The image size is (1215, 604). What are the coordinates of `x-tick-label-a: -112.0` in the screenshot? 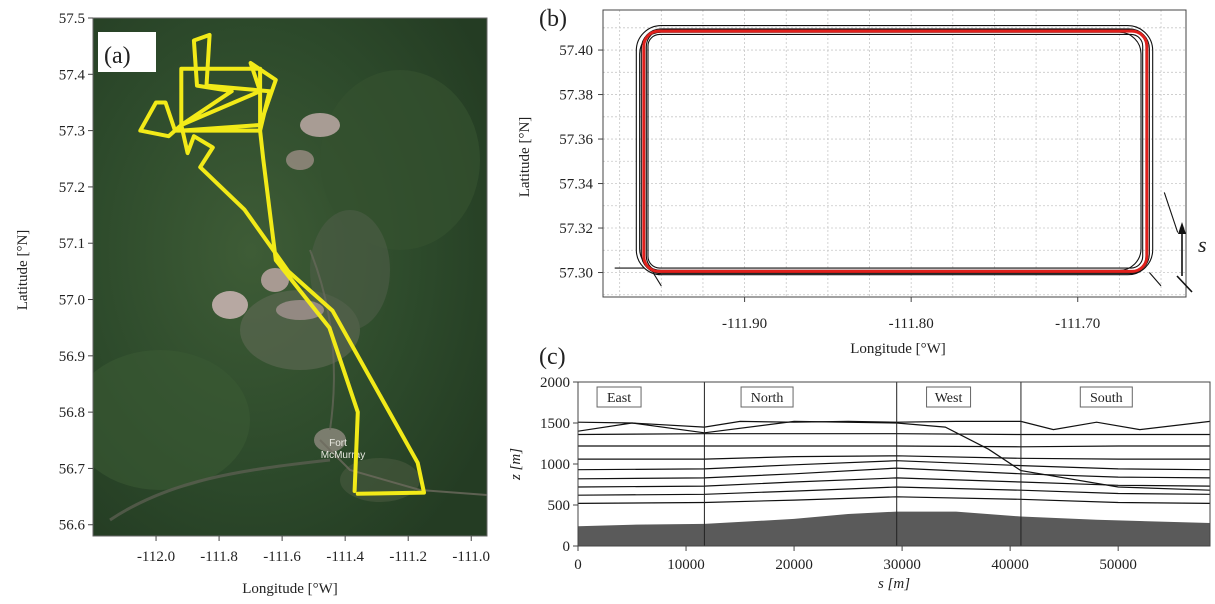 It's located at (156, 557).